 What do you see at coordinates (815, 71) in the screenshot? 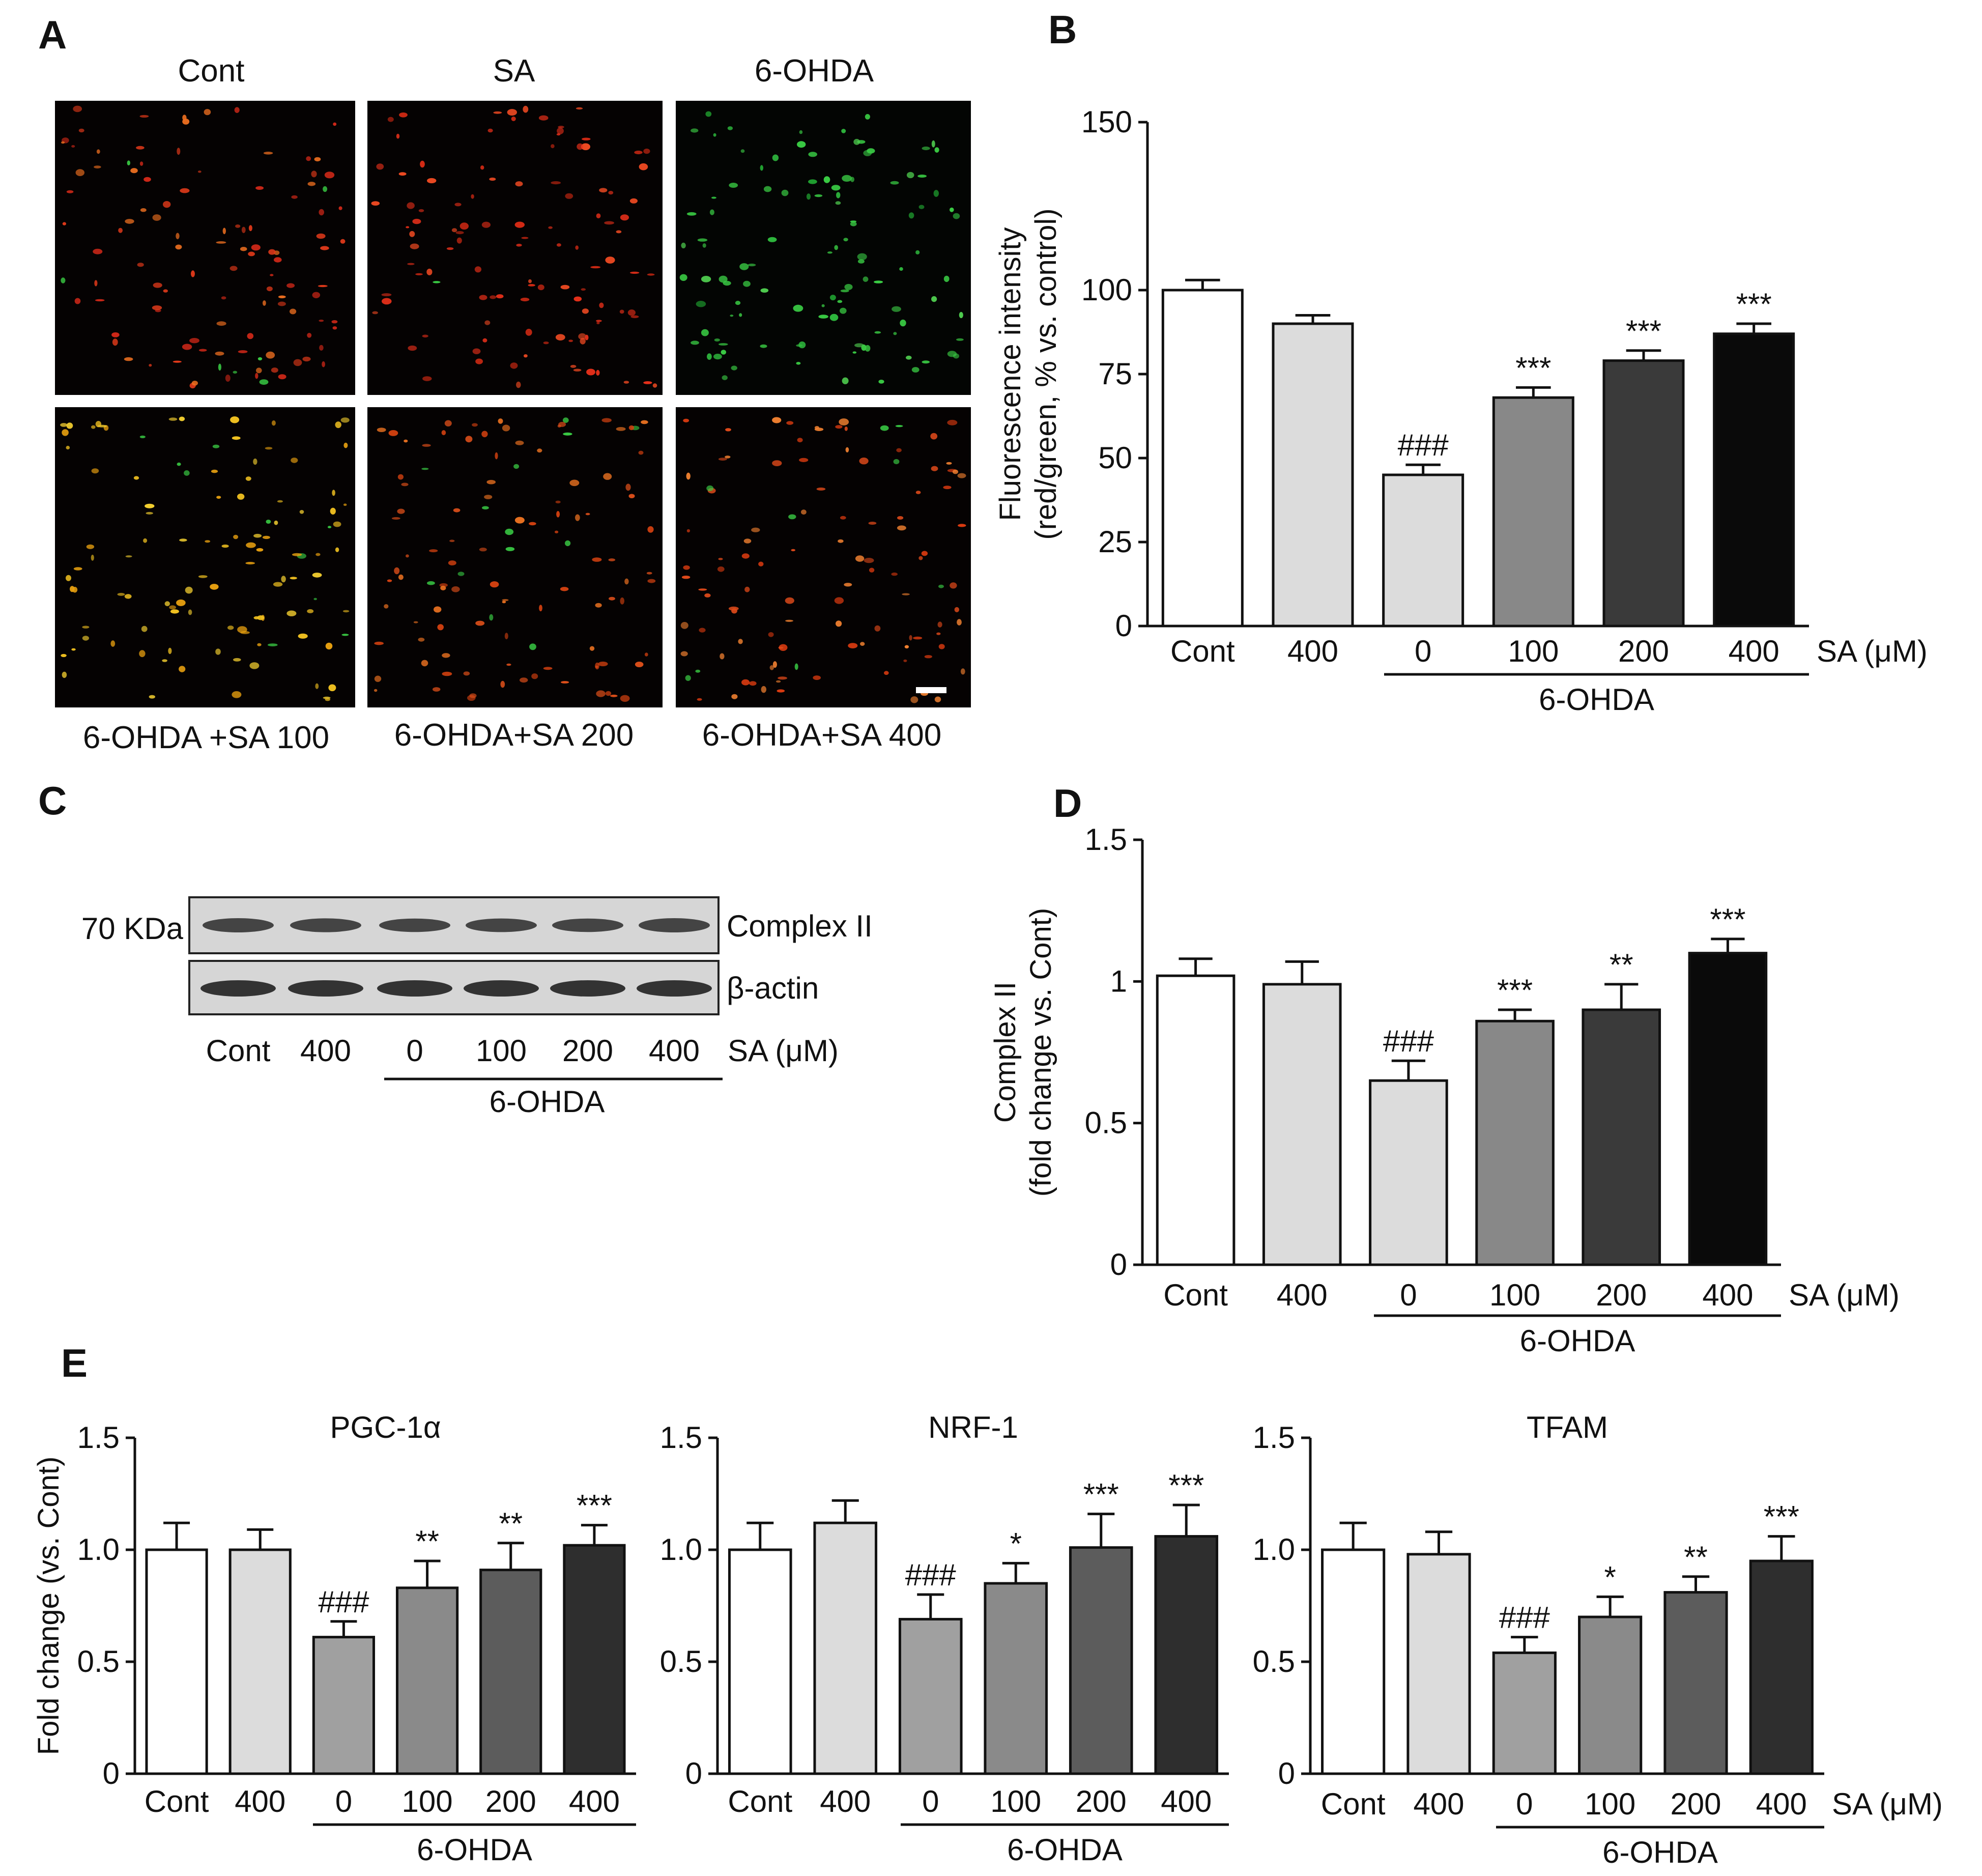
I see `image-label-6ohda: 6-OHDA` at bounding box center [815, 71].